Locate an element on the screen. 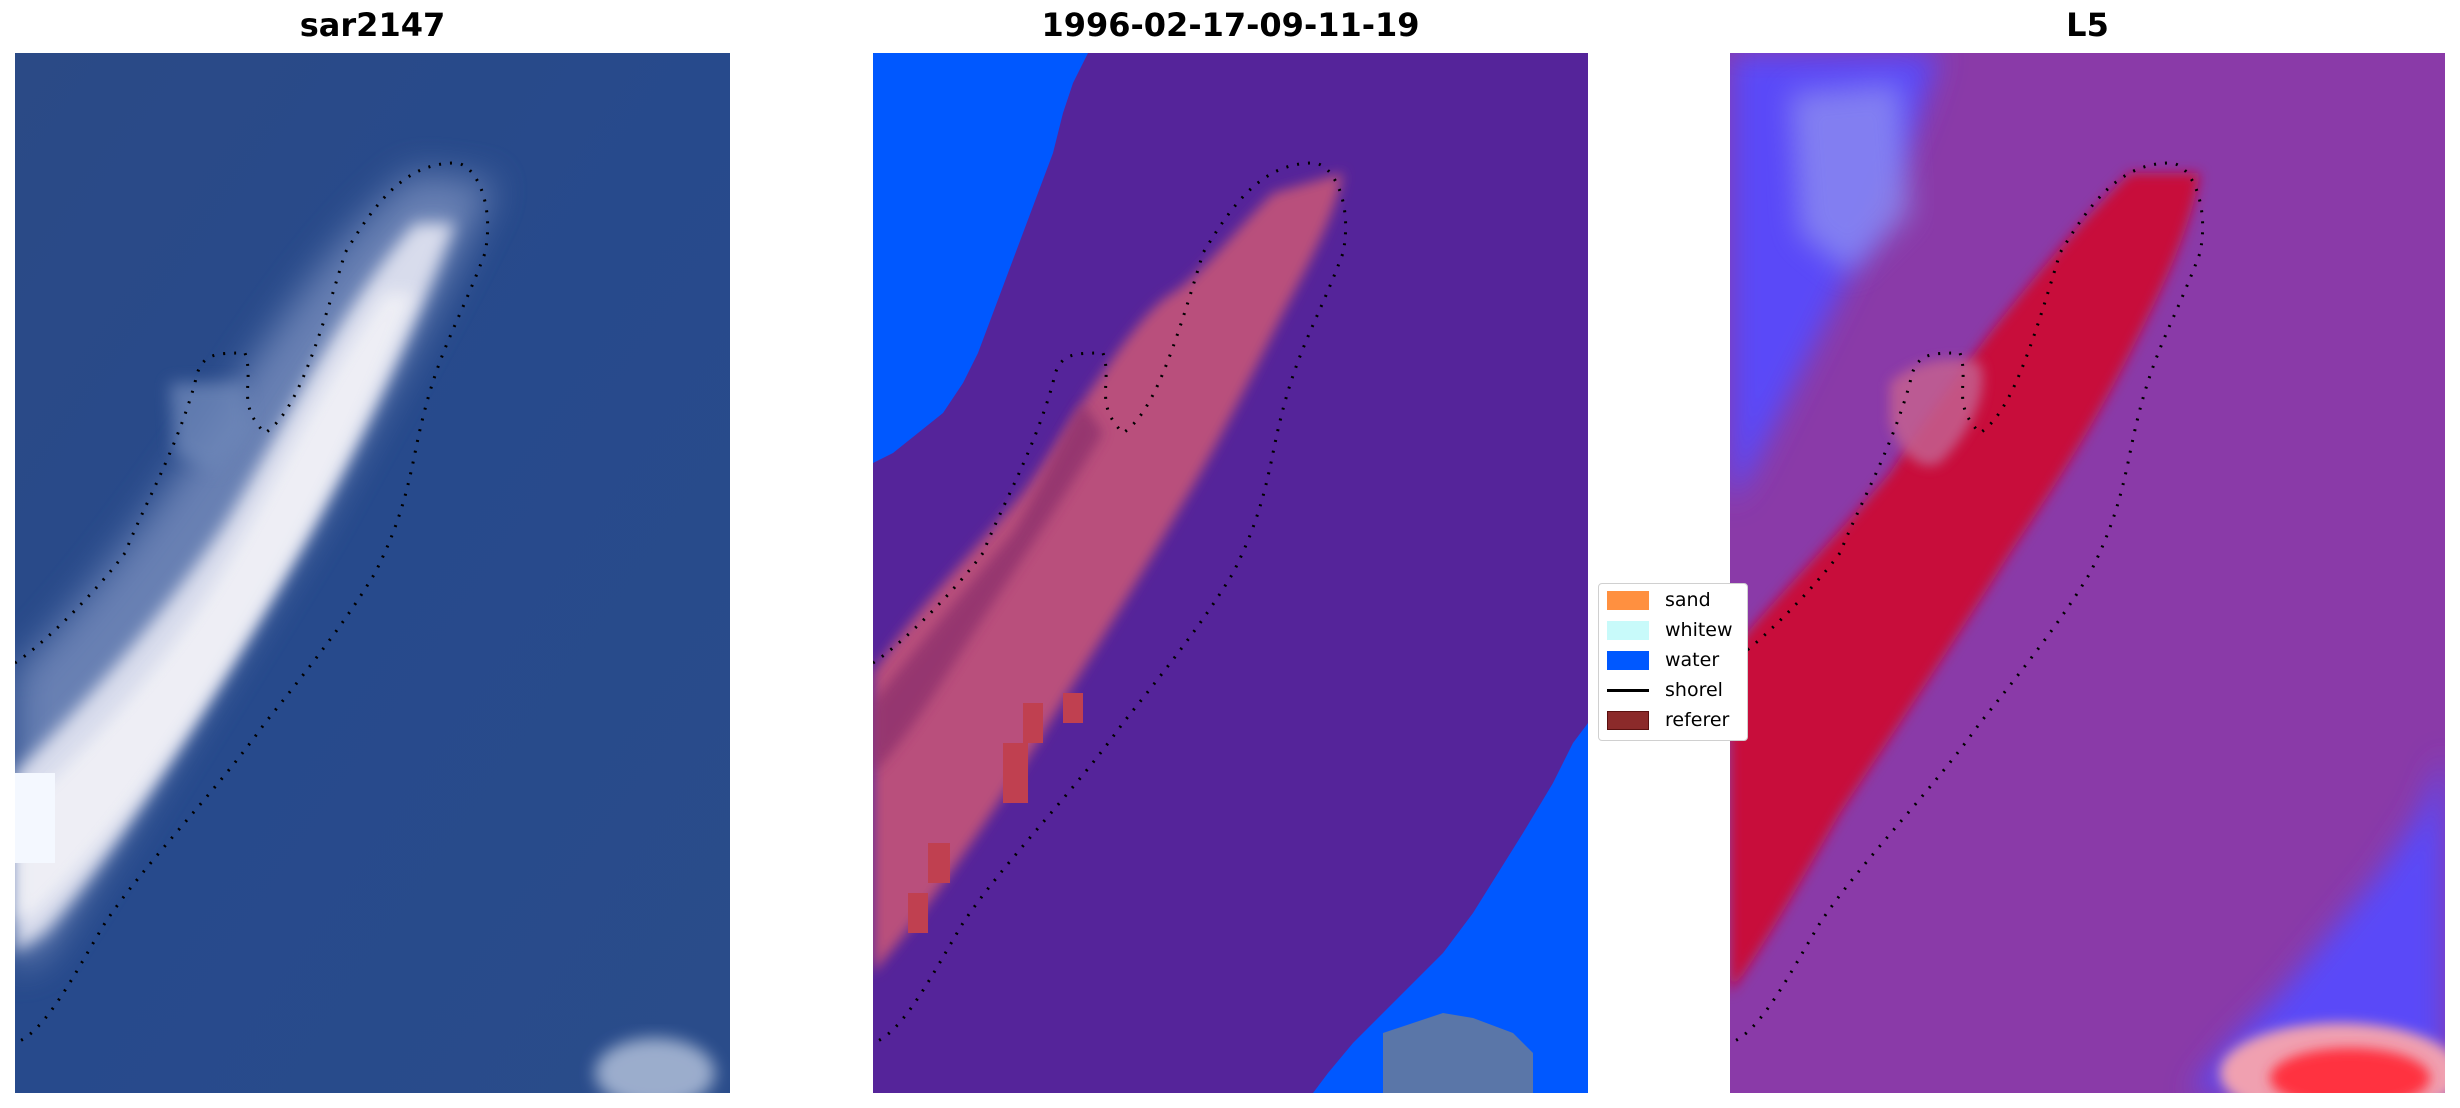 This screenshot has width=2460, height=1108. legend-label-whitewater: whitew is located at coordinates (1699, 630).